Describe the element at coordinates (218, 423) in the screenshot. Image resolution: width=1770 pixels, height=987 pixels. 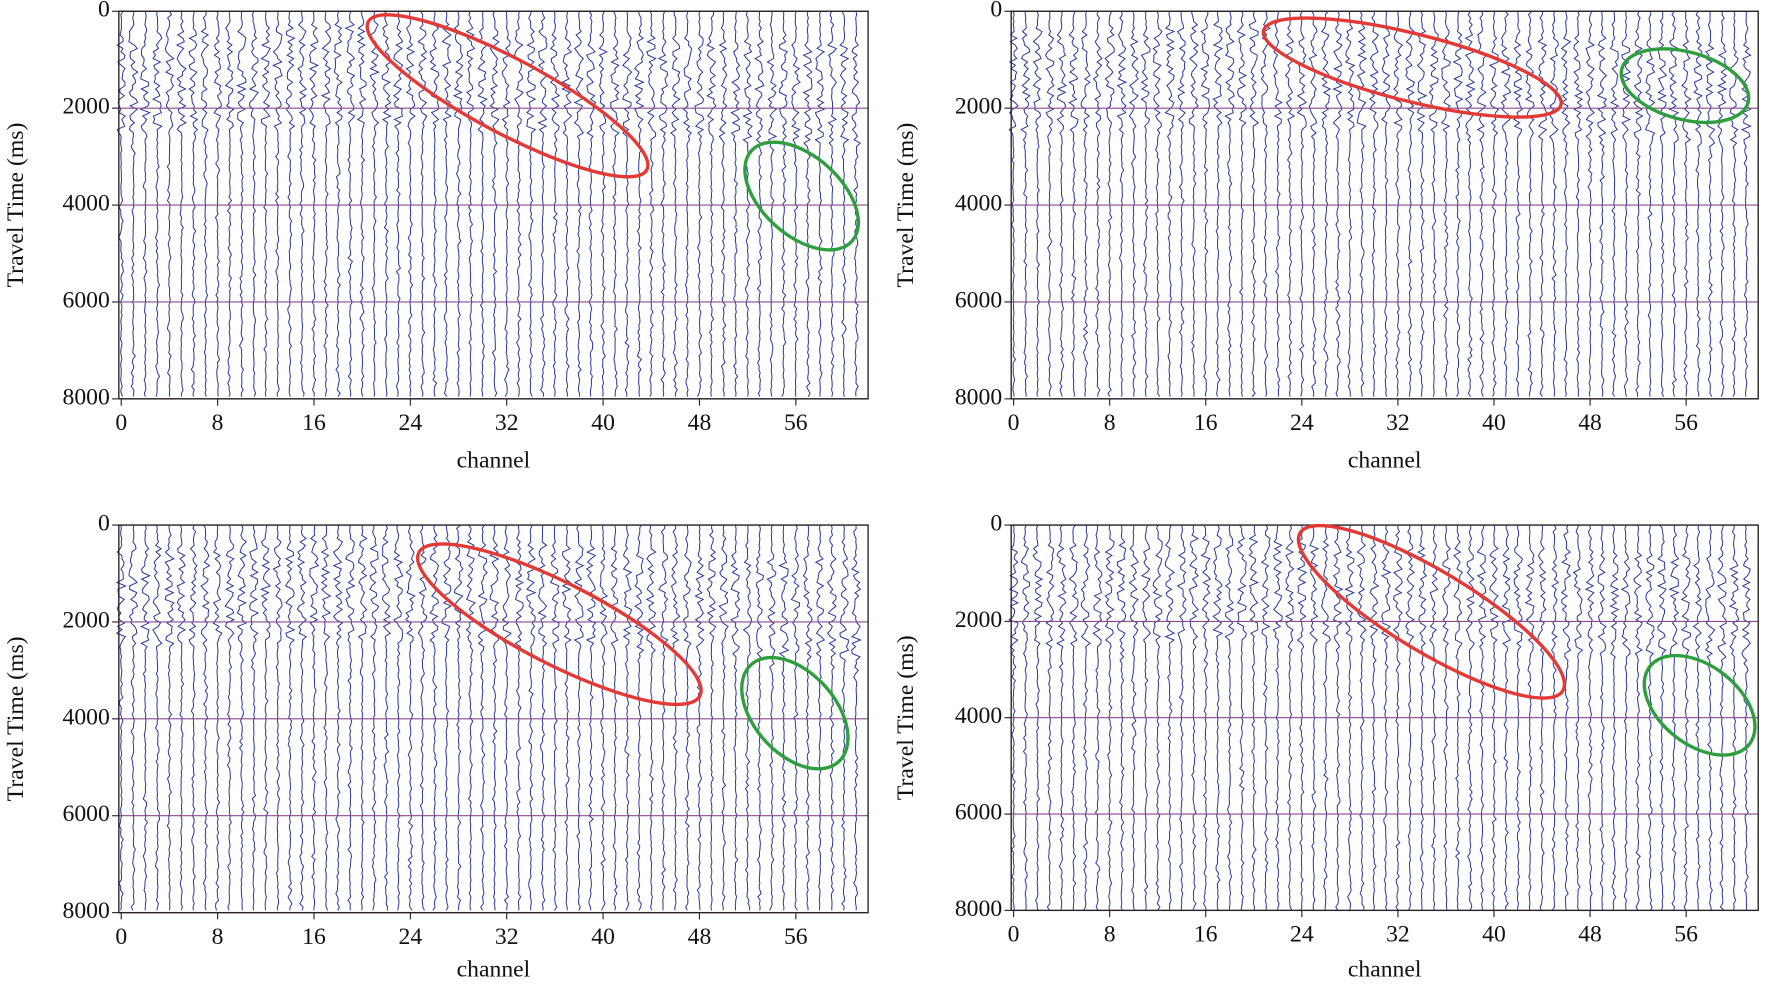
I see `x-tick-label: 8` at that location.